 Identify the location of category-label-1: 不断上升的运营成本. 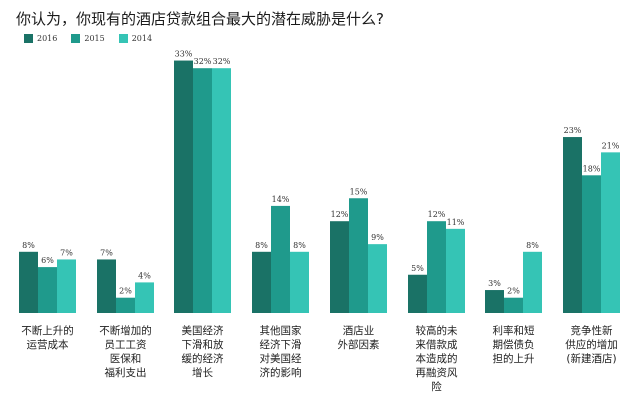
(47, 337).